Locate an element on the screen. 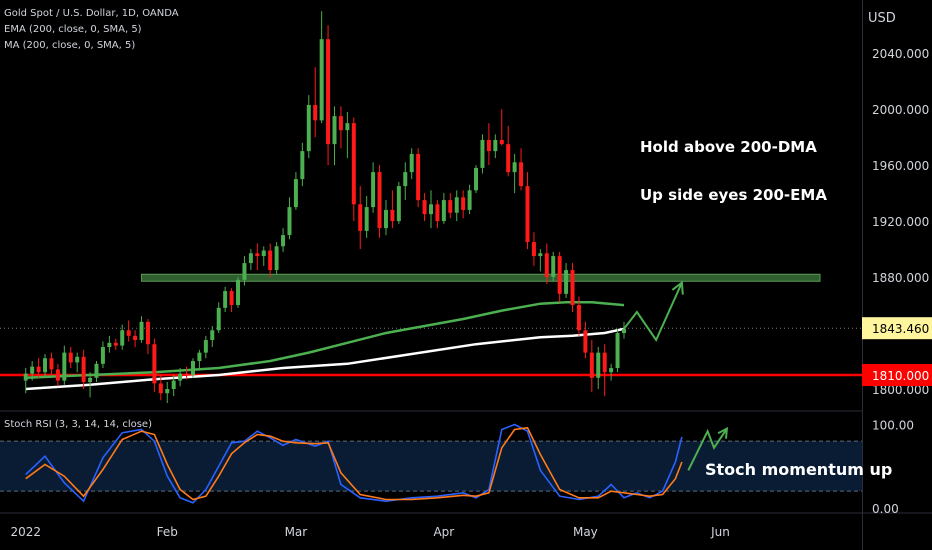 This screenshot has height=550, width=932. price-tick-label: 1920.000 is located at coordinates (900, 222).